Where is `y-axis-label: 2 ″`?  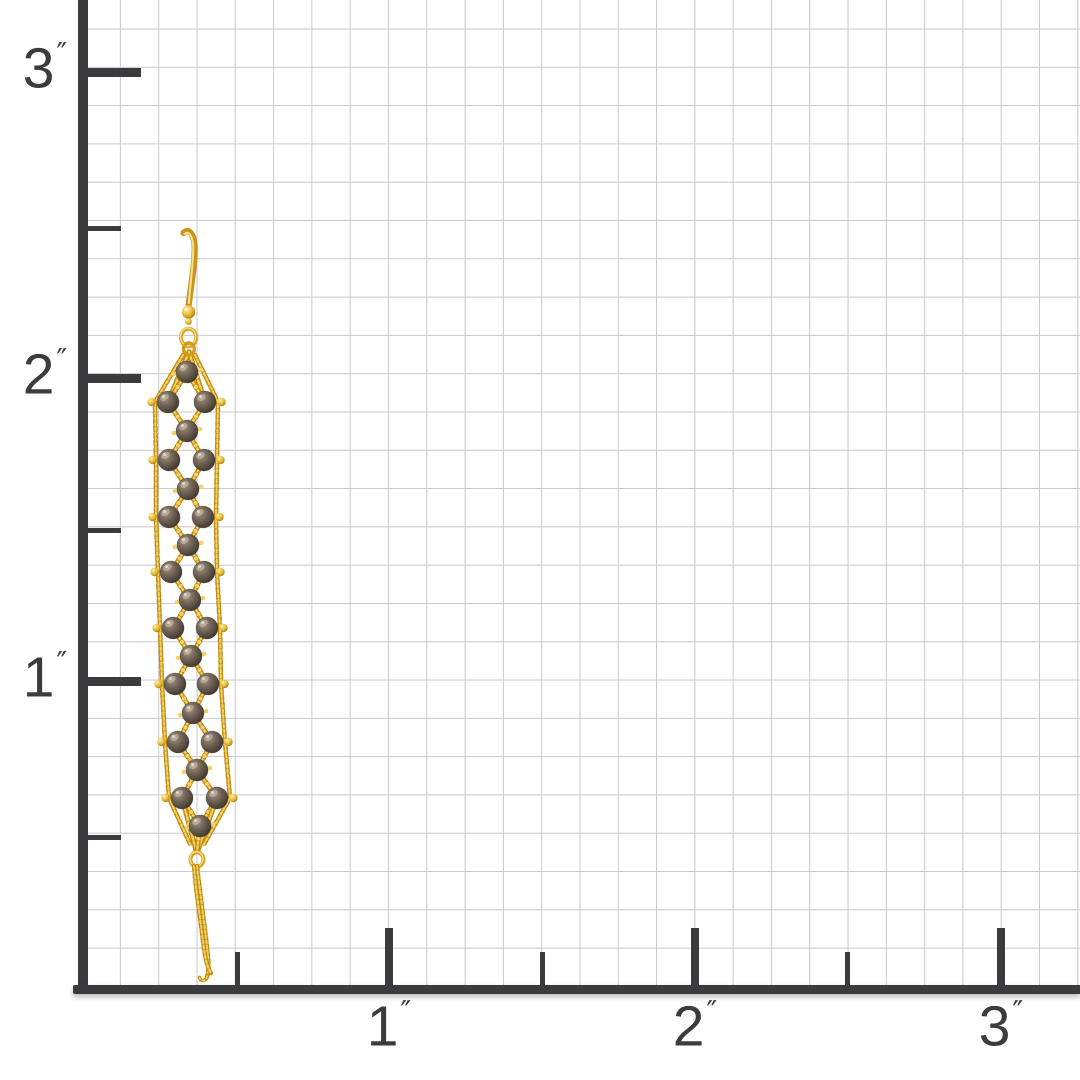
y-axis-label: 2 ″ is located at coordinates (45, 374).